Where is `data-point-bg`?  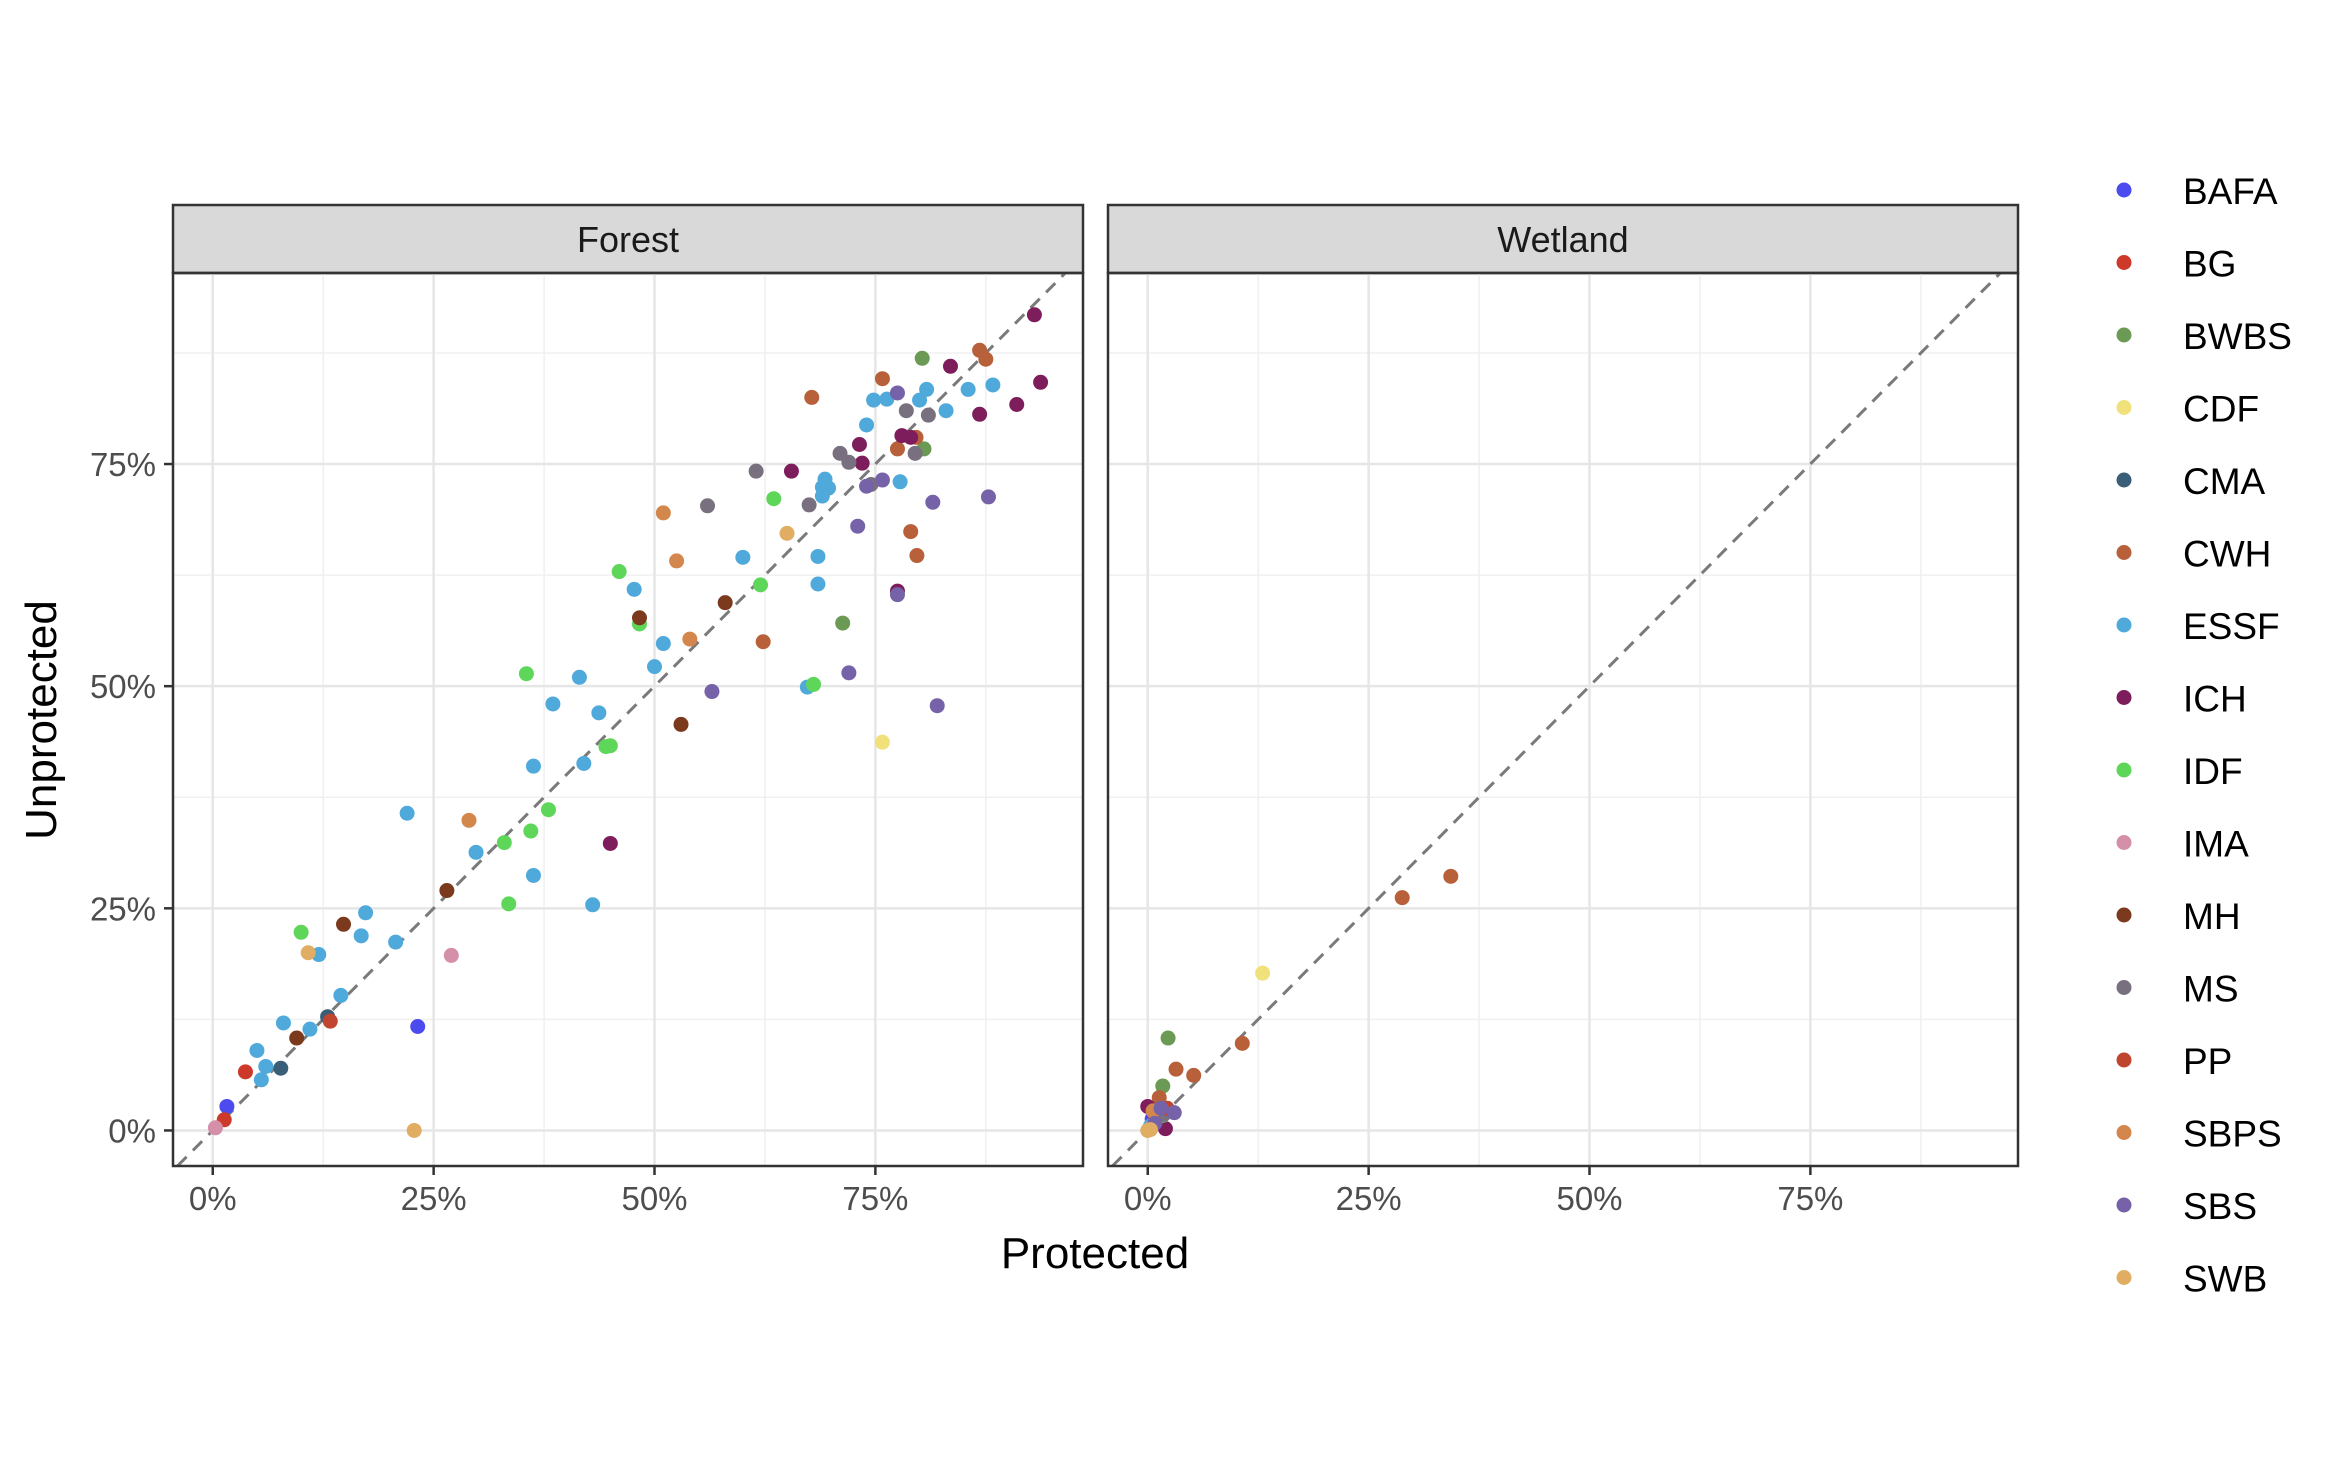
data-point-bg is located at coordinates (245, 1072).